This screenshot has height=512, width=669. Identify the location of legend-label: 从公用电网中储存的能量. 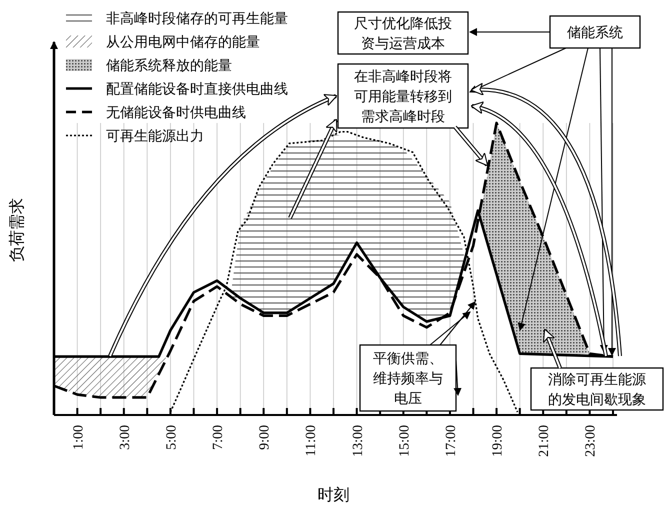
(183, 42).